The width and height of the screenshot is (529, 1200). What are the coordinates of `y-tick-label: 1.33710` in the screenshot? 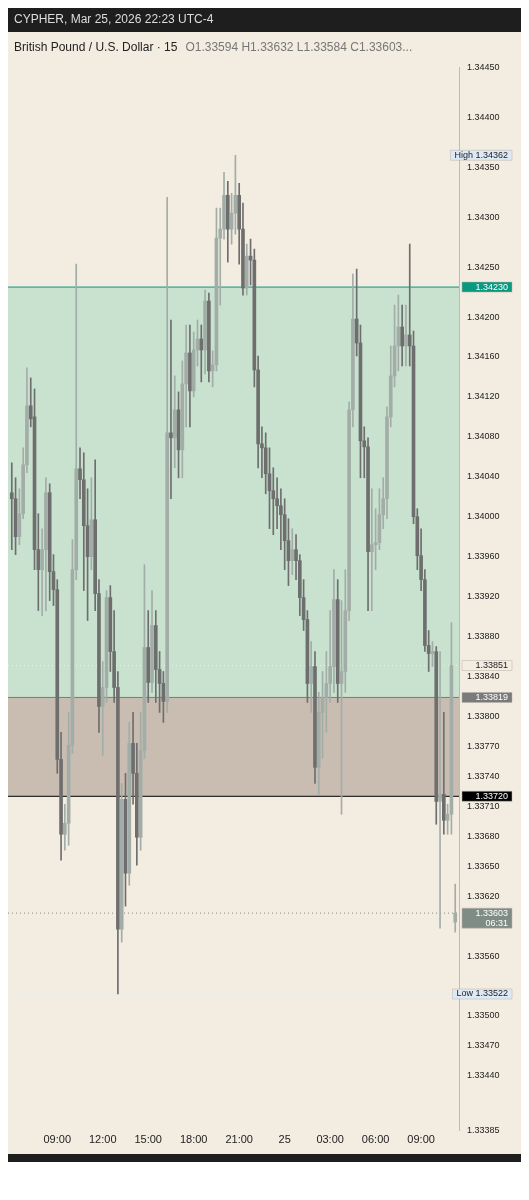 It's located at (483, 805).